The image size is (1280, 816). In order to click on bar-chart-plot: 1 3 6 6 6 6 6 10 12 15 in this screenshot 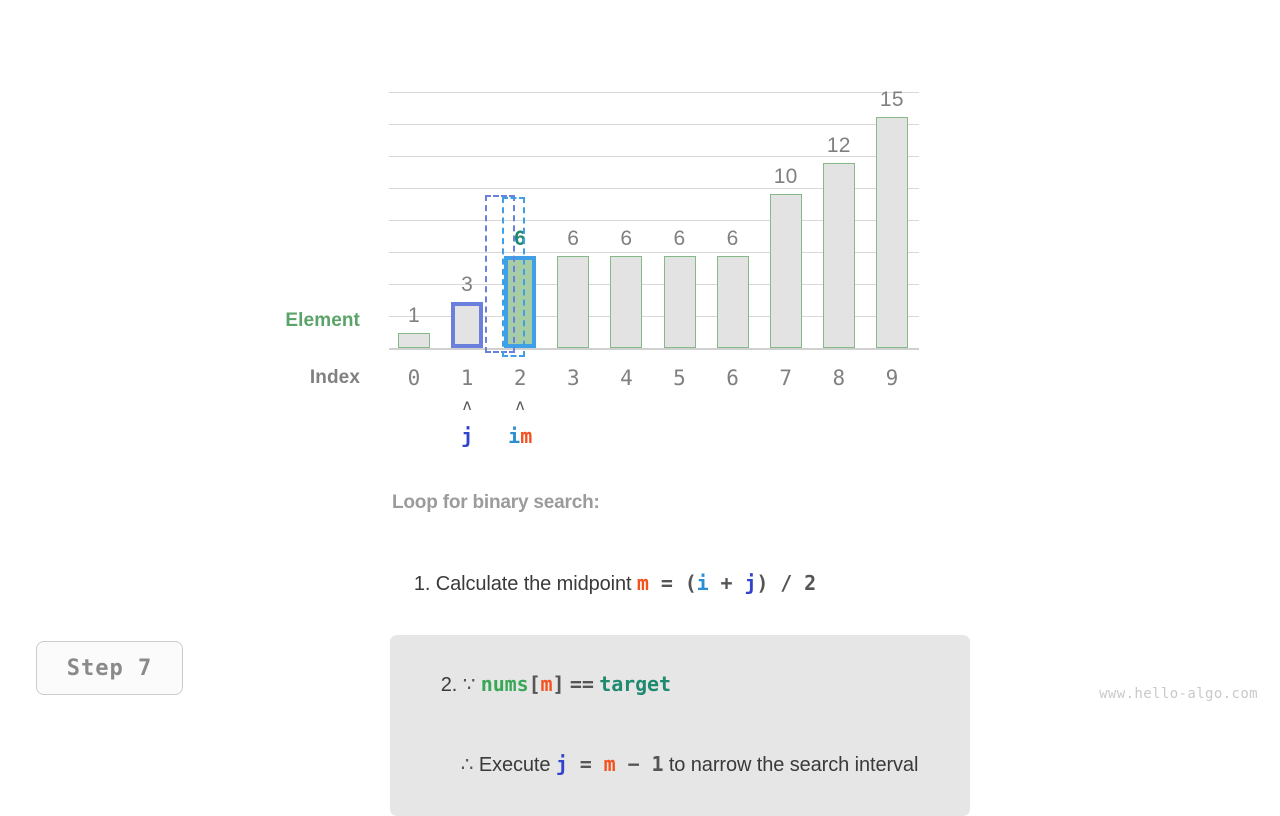, I will do `click(654, 222)`.